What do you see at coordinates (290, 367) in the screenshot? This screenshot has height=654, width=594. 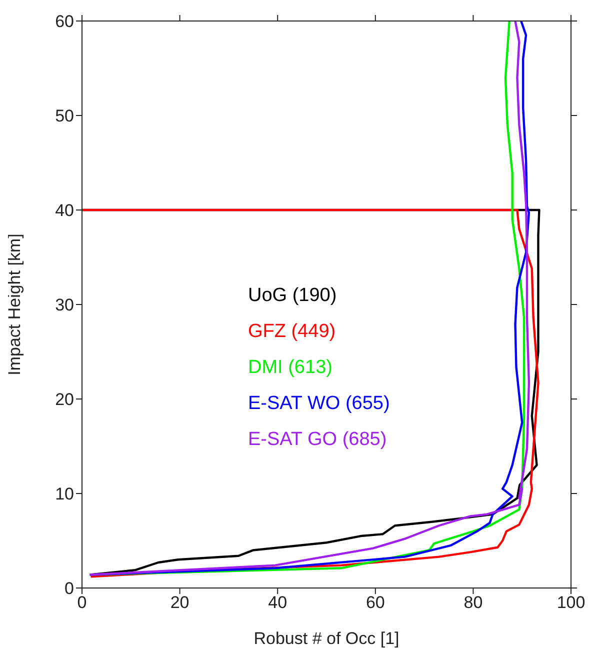 I see `text: DMI (613)` at bounding box center [290, 367].